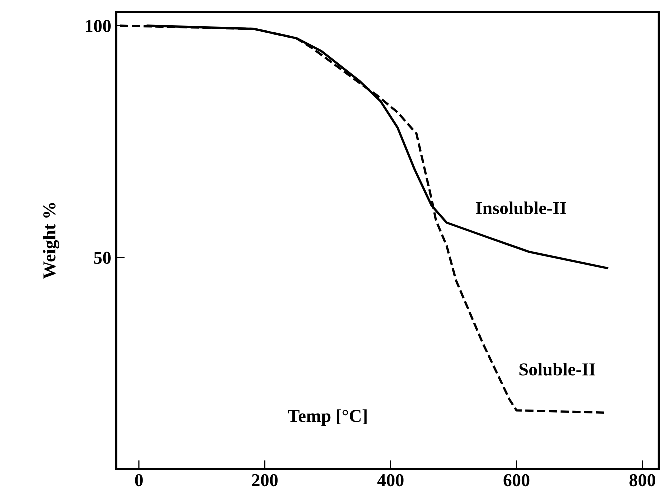  What do you see at coordinates (139, 480) in the screenshot?
I see `x-tick-label: 0` at bounding box center [139, 480].